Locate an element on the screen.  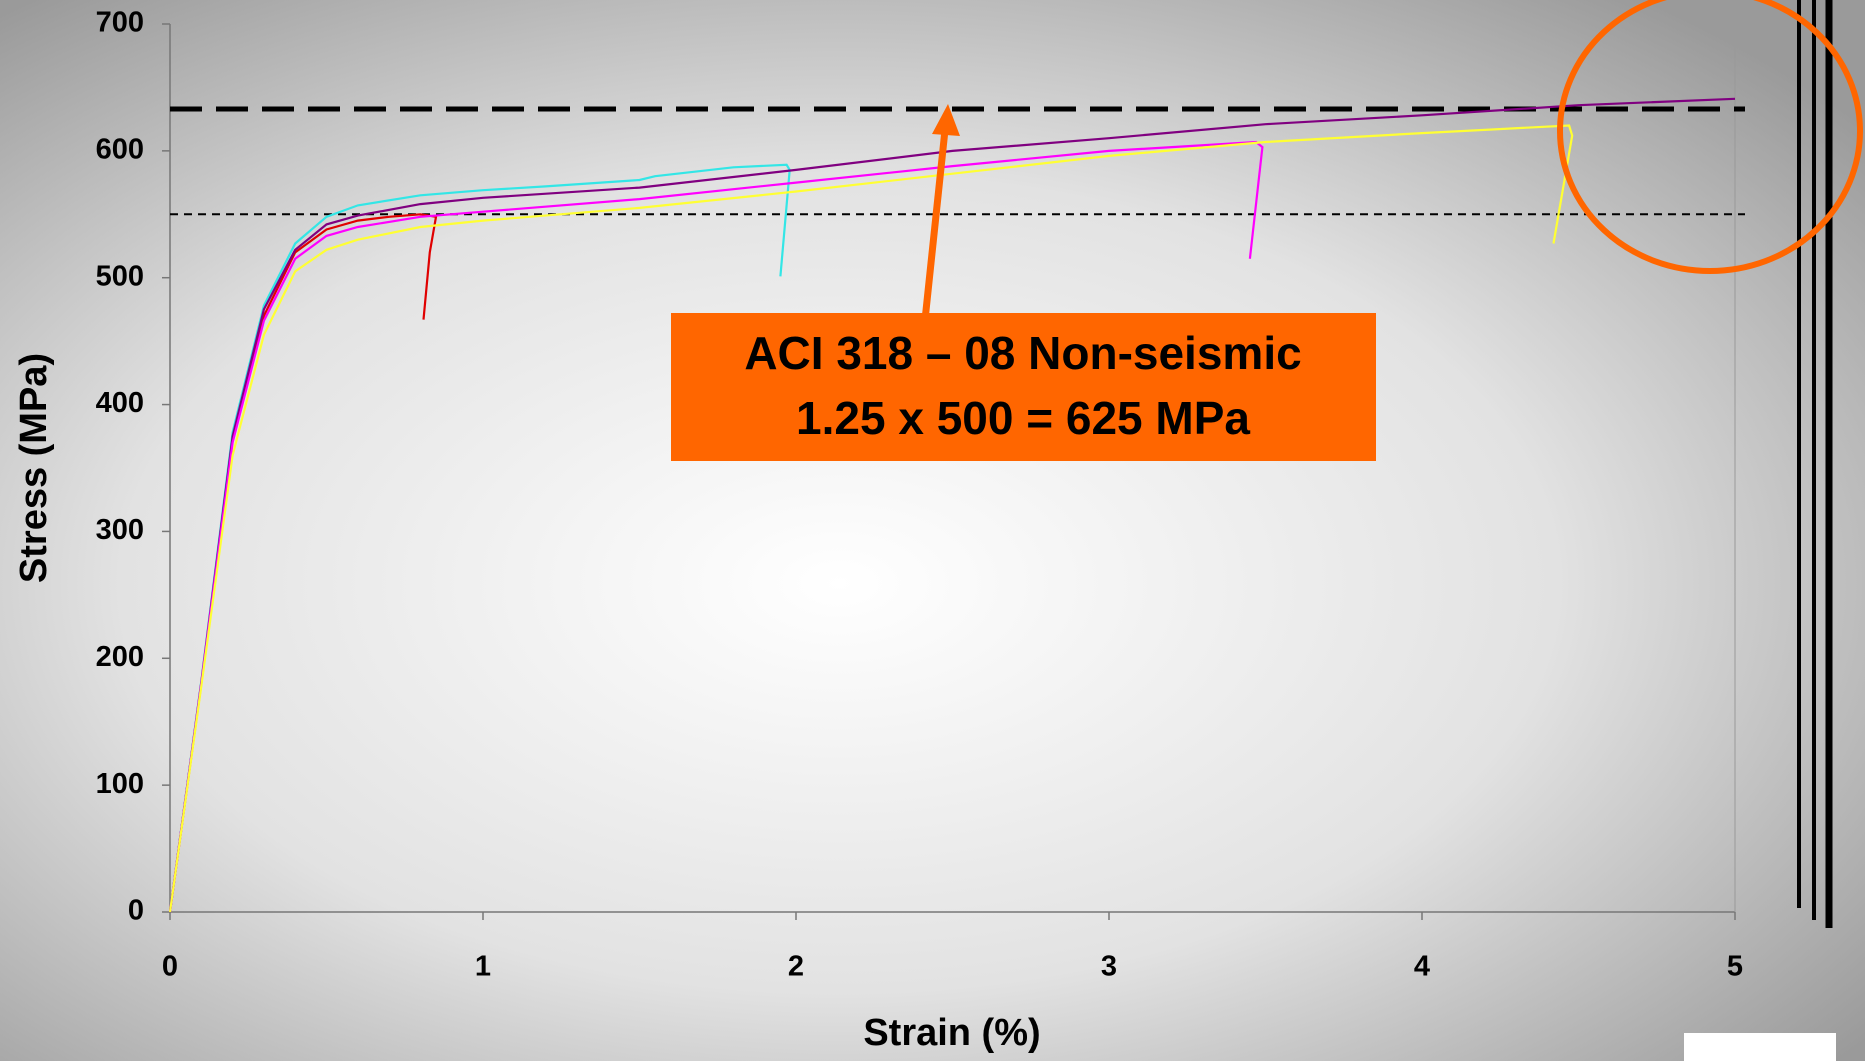
y-tick-label: 600 is located at coordinates (120, 150).